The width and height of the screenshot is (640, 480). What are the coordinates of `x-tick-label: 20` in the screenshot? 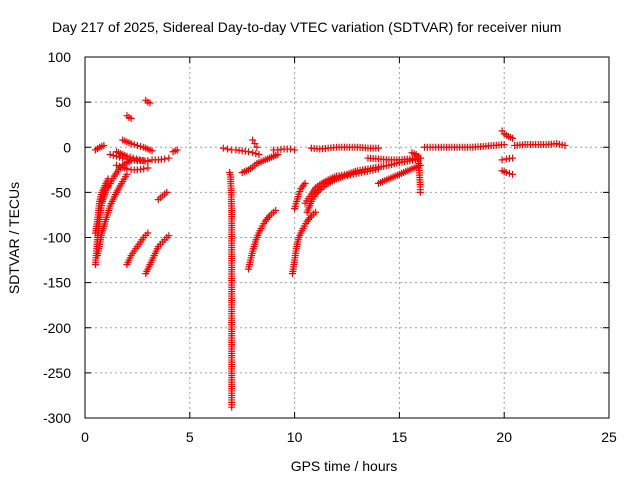 It's located at (504, 437).